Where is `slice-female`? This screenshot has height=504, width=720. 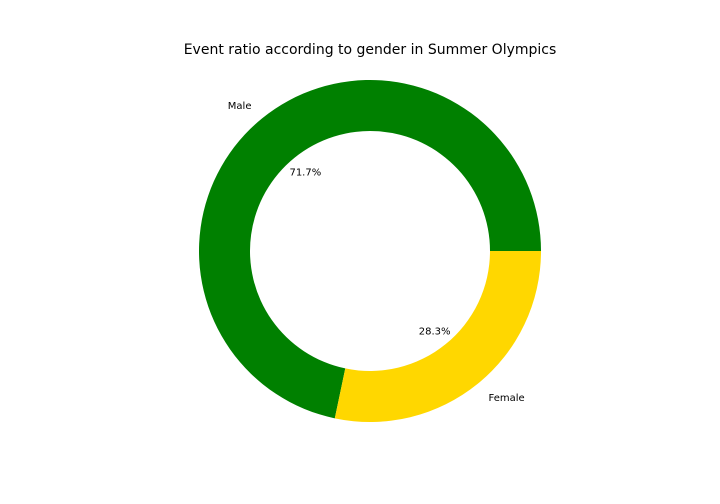 slice-female is located at coordinates (437, 337).